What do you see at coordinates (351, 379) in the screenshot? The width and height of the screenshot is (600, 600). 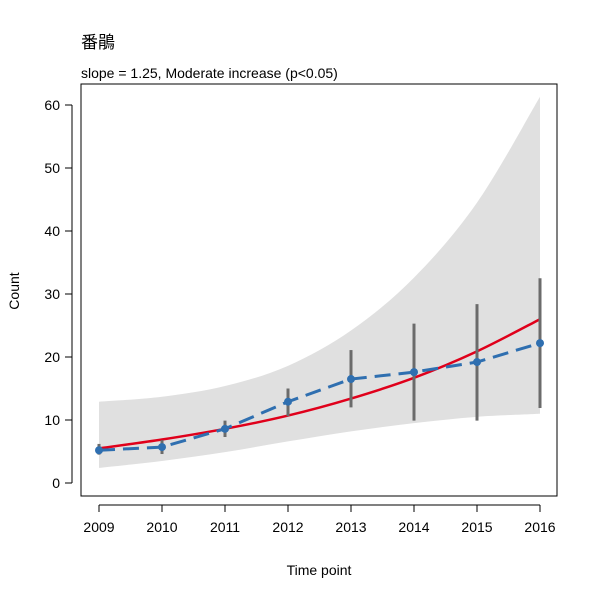 I see `data-point-2013` at bounding box center [351, 379].